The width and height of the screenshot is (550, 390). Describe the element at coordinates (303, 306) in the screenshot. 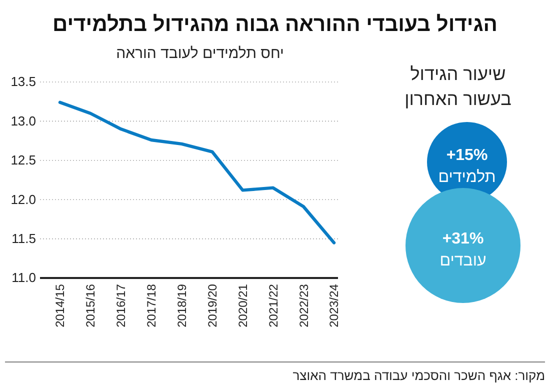

I see `x-tick-label: 2022/23` at that location.